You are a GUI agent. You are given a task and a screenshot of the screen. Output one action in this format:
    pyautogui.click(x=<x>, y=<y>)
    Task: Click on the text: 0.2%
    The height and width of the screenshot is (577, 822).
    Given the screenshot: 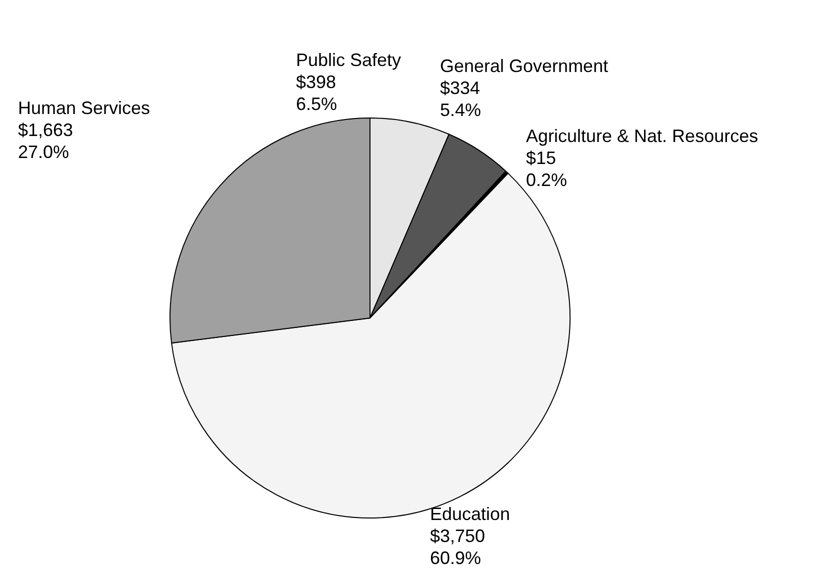 What is the action you would take?
    pyautogui.click(x=547, y=180)
    